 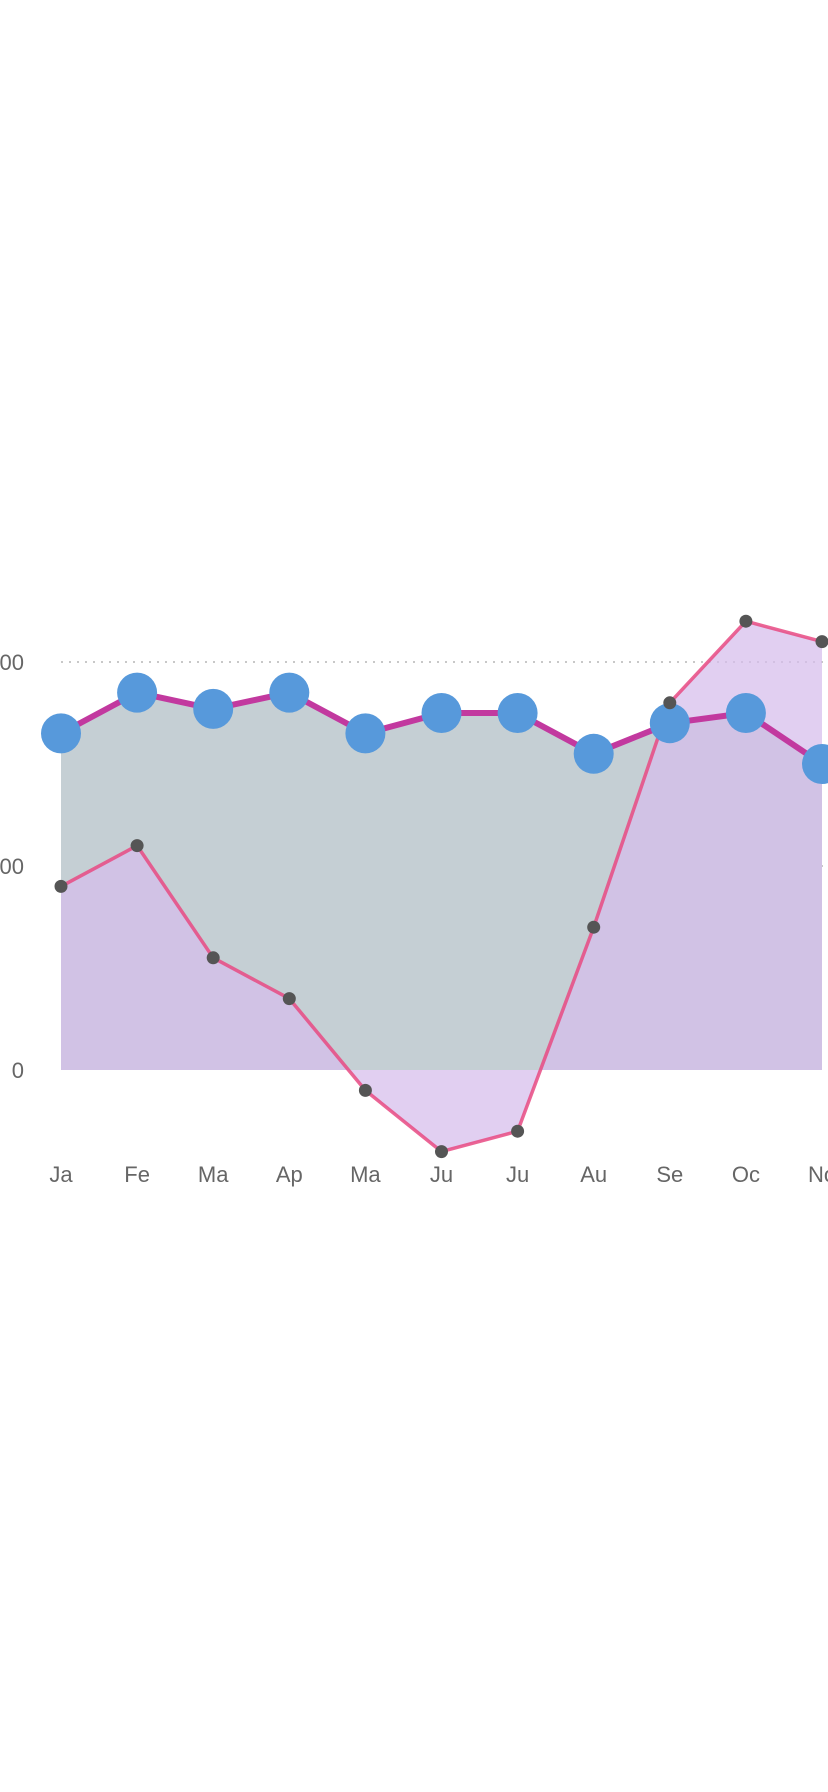 What do you see at coordinates (61, 1174) in the screenshot?
I see `x-tick-label: Ja` at bounding box center [61, 1174].